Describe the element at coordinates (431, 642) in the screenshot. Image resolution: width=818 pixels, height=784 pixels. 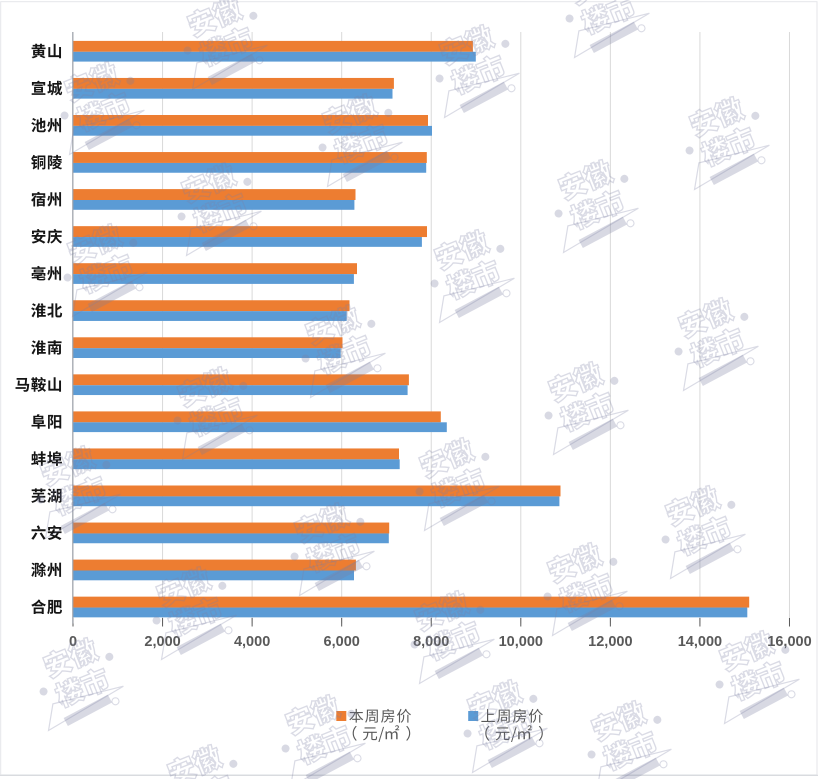
I see `svg-text: 8,000` at that location.